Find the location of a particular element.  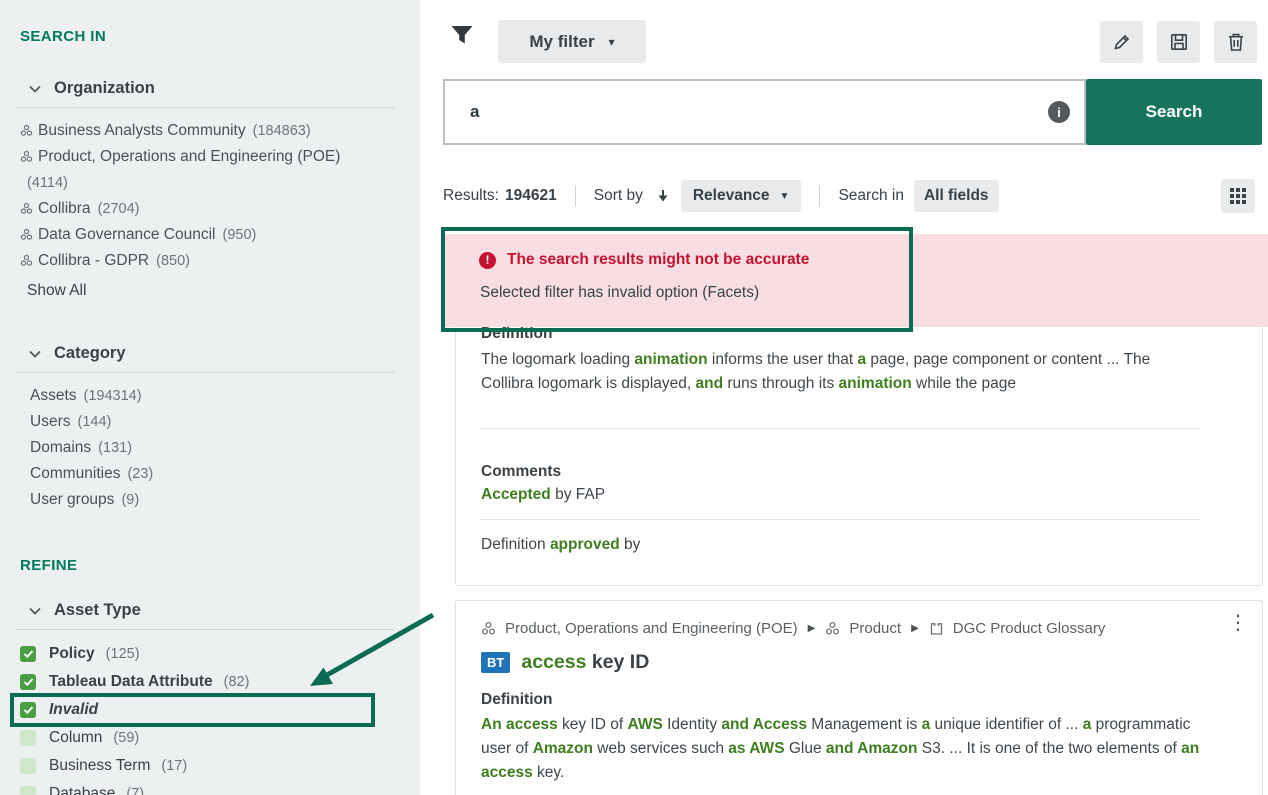

facet-category-item: Assets (194314) is located at coordinates (210, 396).